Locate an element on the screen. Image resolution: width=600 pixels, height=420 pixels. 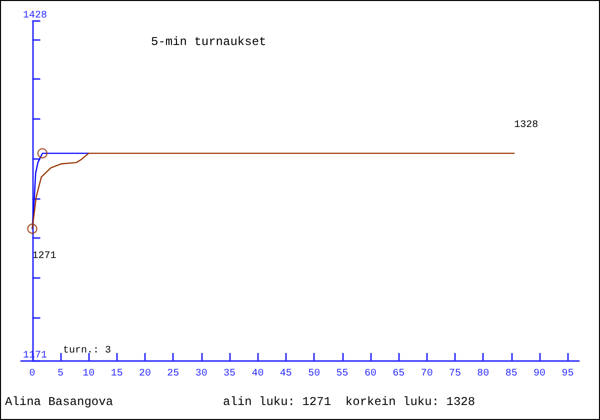
x-tick-label: 15 is located at coordinates (116, 374).